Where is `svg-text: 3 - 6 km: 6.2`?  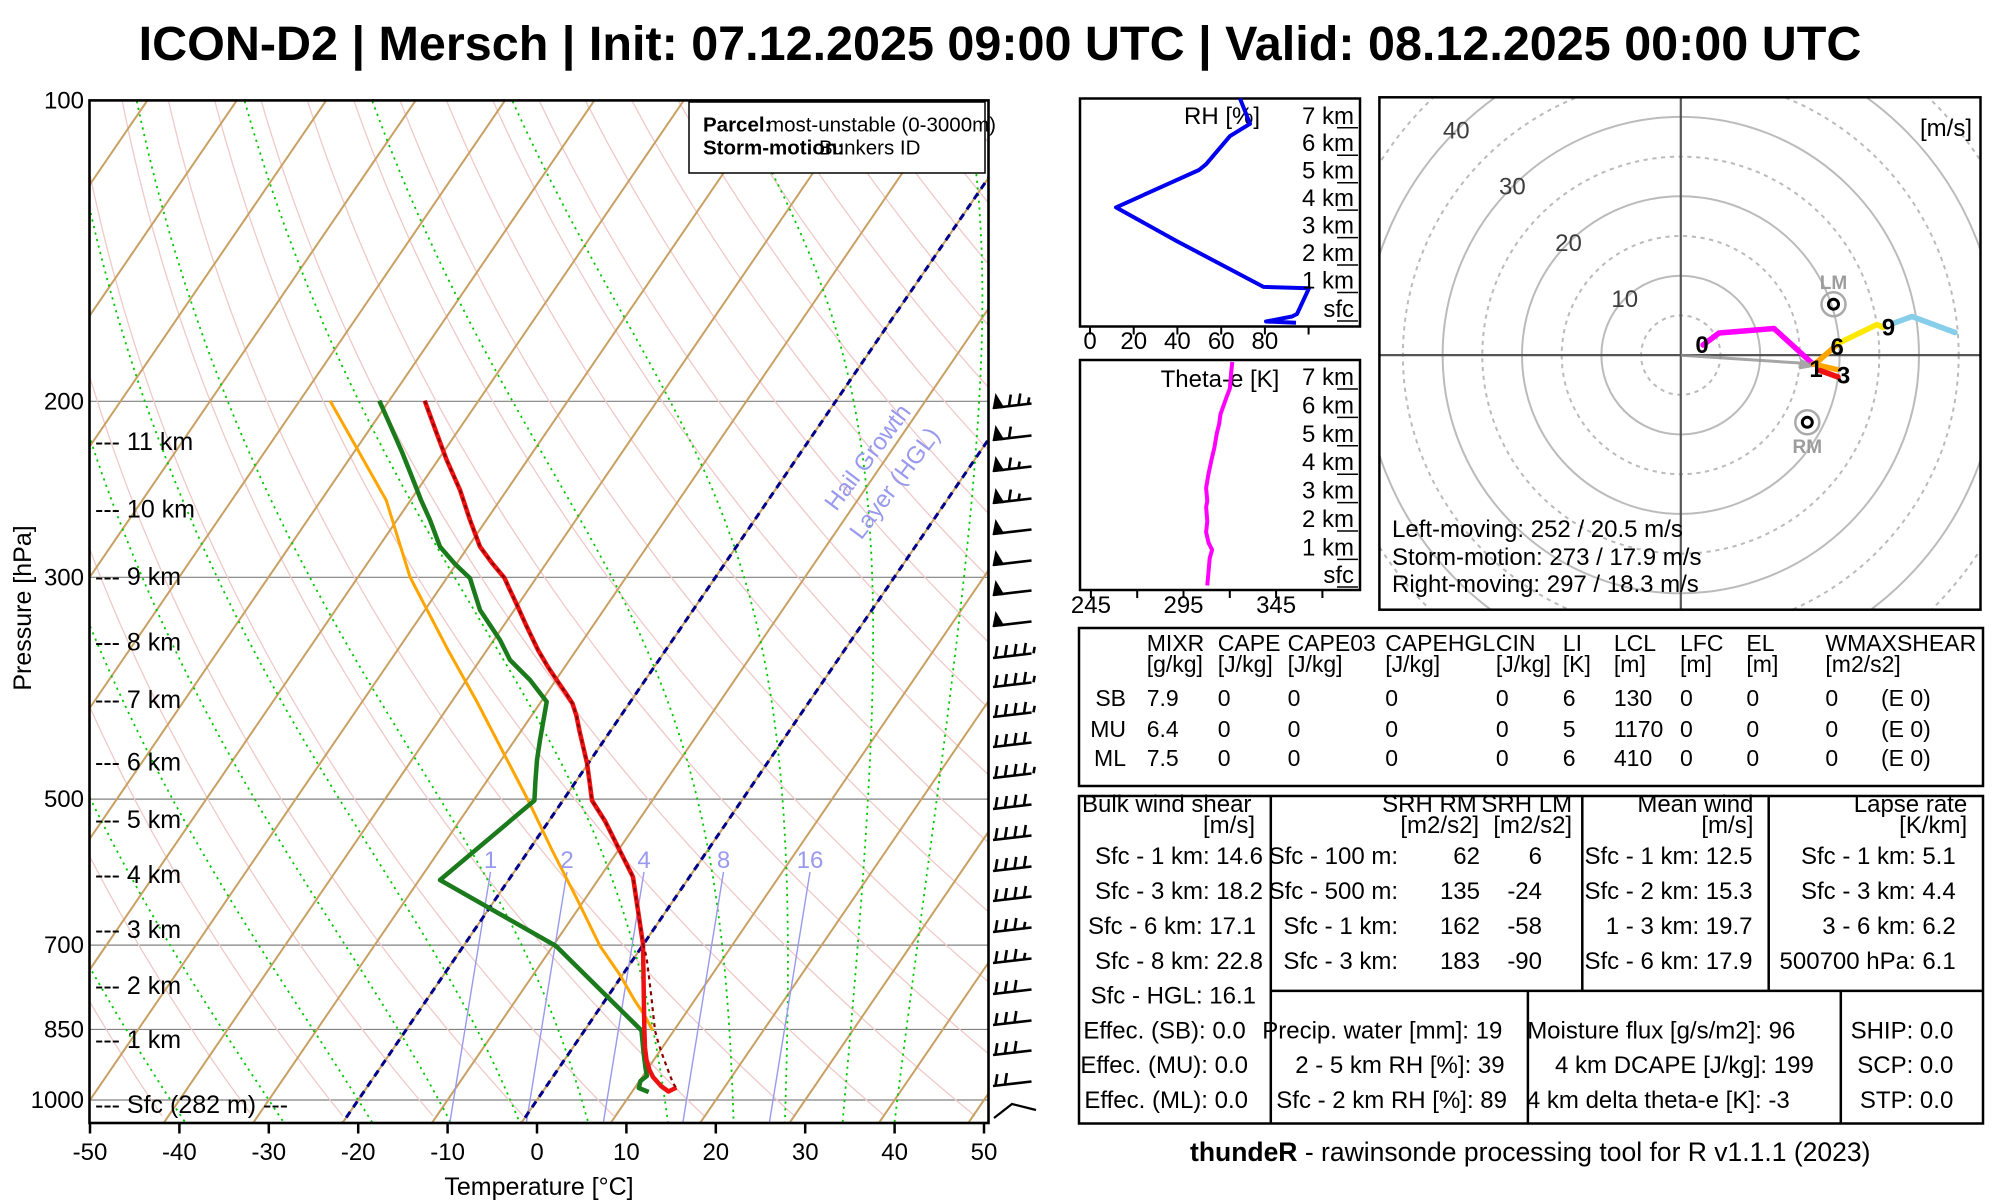 svg-text: 3 - 6 km: 6.2 is located at coordinates (1888, 926).